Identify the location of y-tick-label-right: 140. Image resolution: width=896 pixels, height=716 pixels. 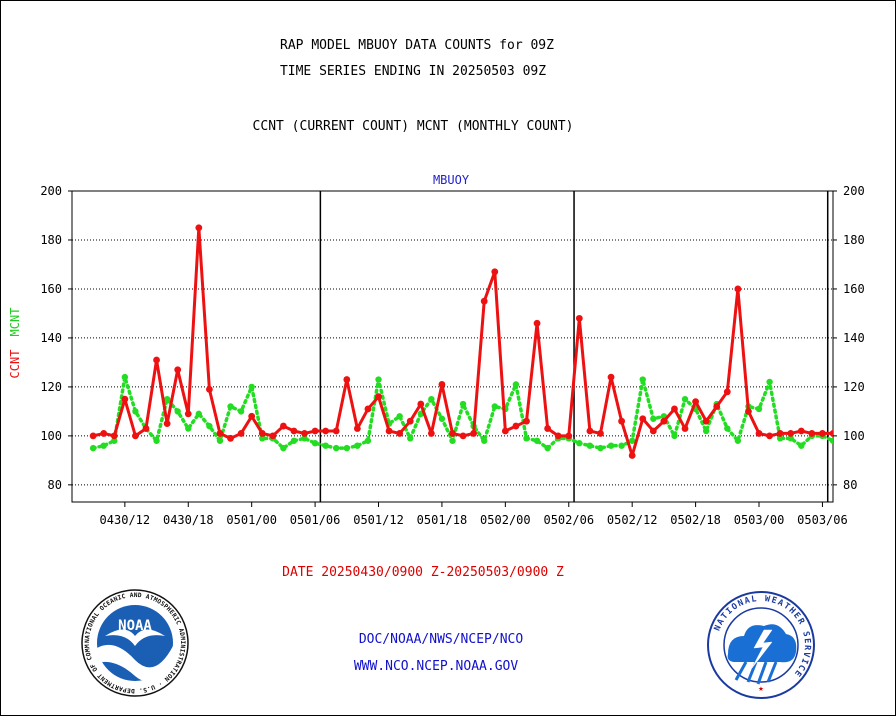
(854, 338).